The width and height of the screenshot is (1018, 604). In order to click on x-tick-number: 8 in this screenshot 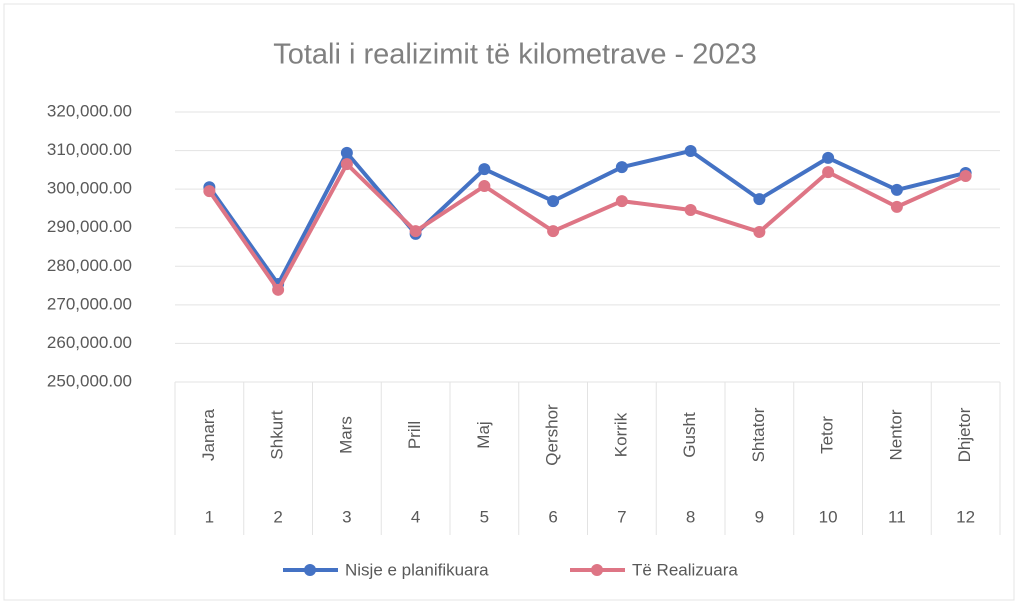, I will do `click(690, 516)`.